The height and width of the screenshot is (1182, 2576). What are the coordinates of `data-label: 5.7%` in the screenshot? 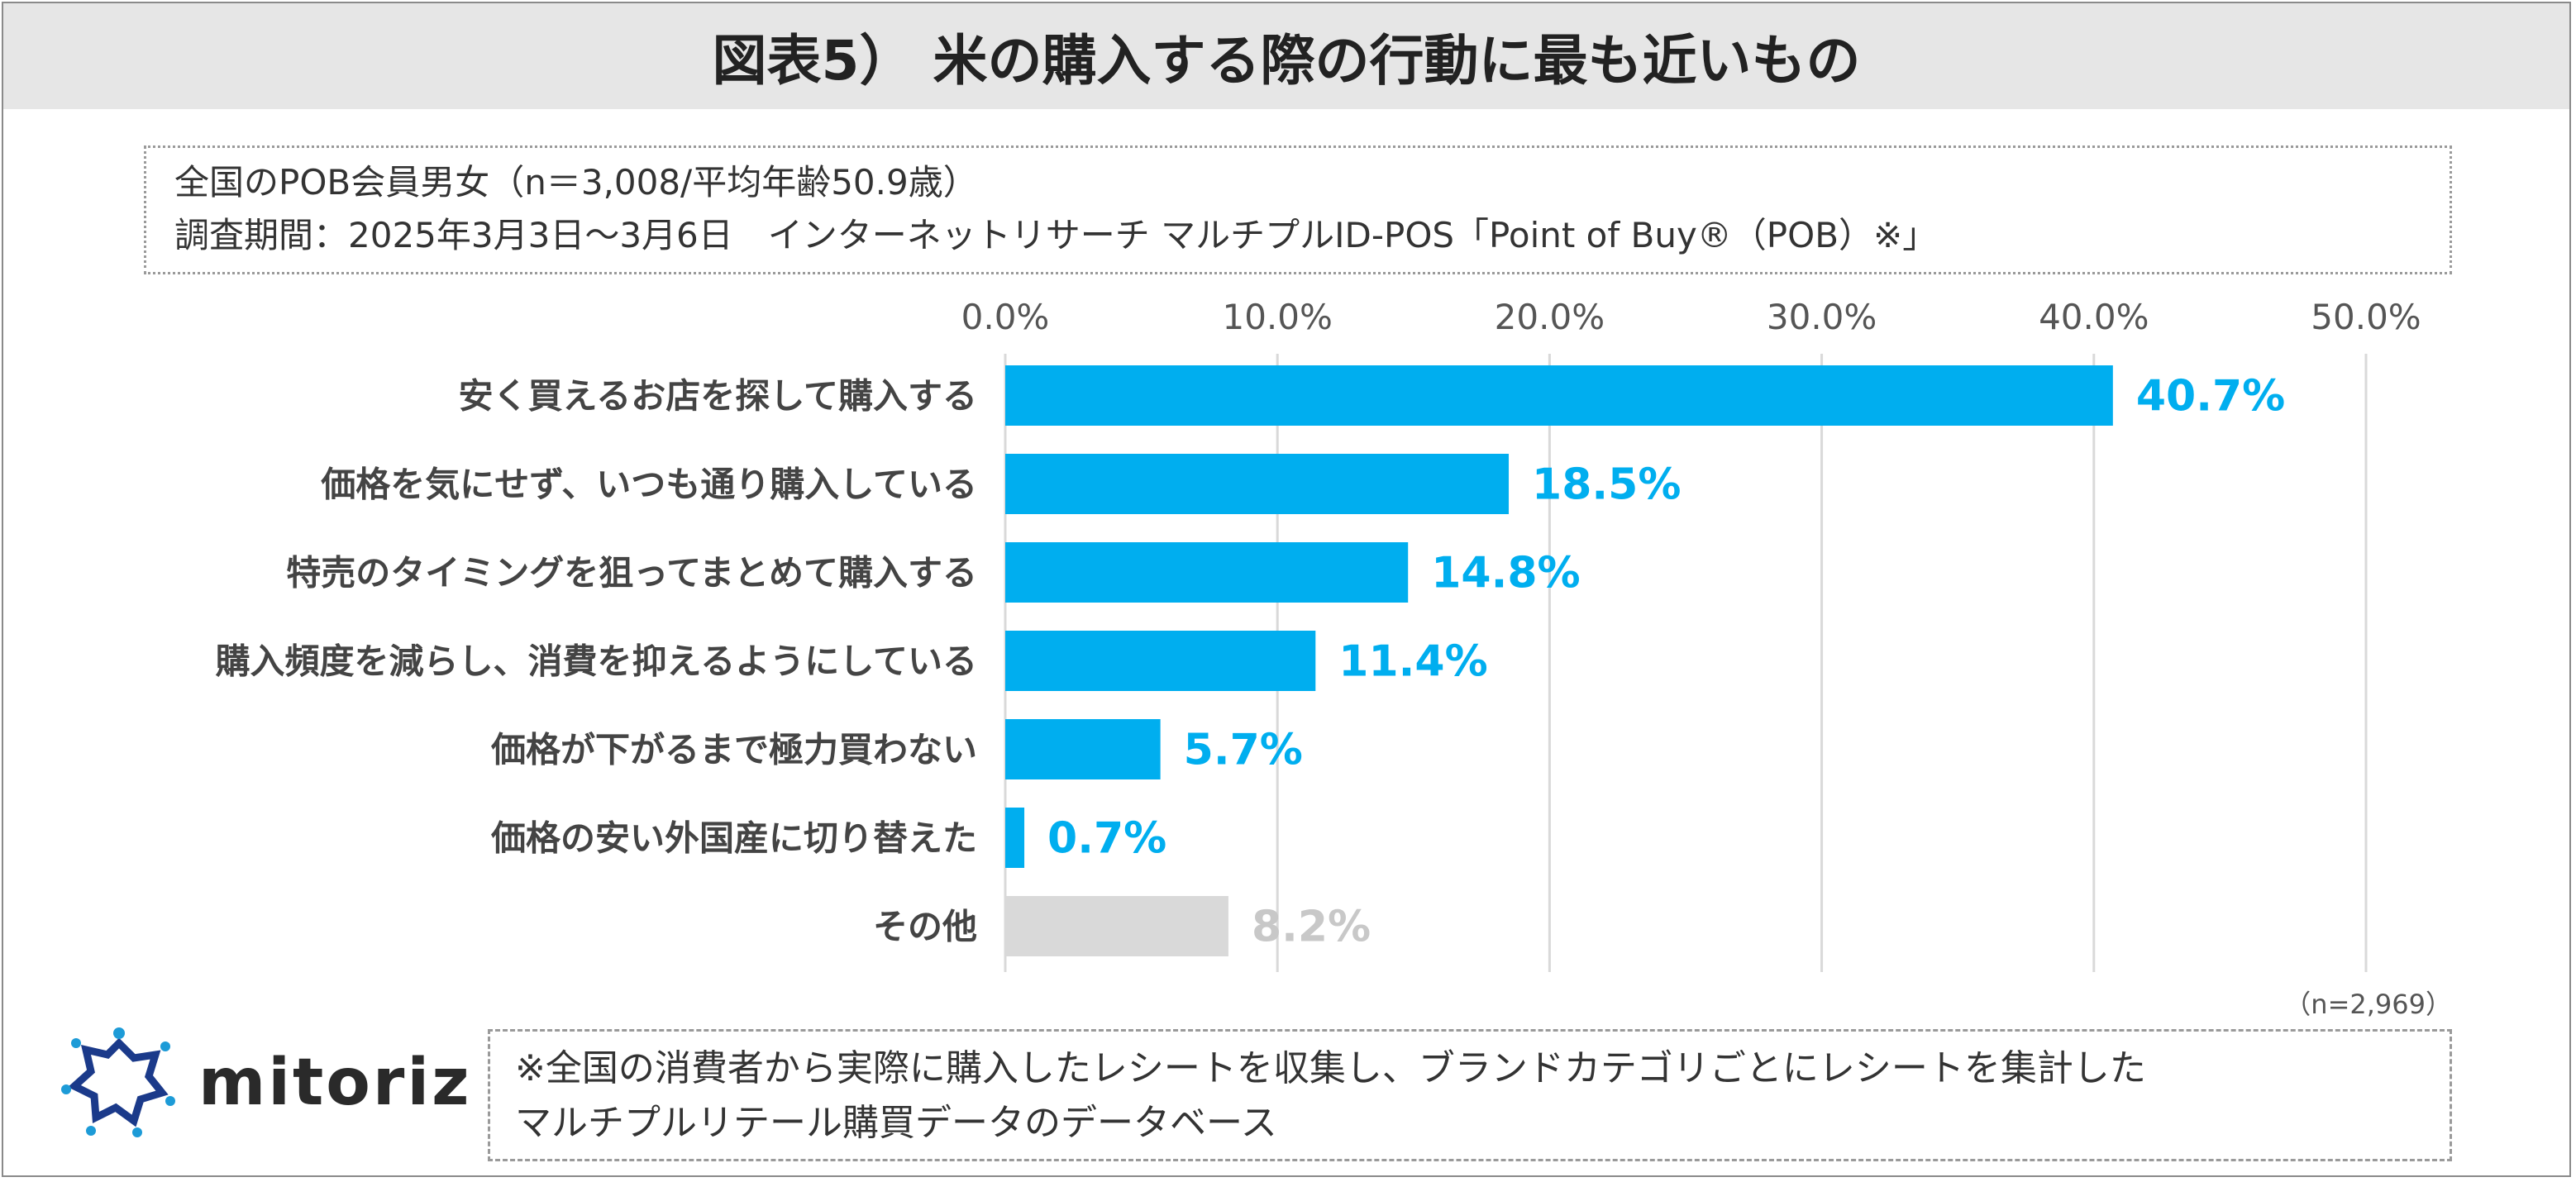 It's located at (1243, 750).